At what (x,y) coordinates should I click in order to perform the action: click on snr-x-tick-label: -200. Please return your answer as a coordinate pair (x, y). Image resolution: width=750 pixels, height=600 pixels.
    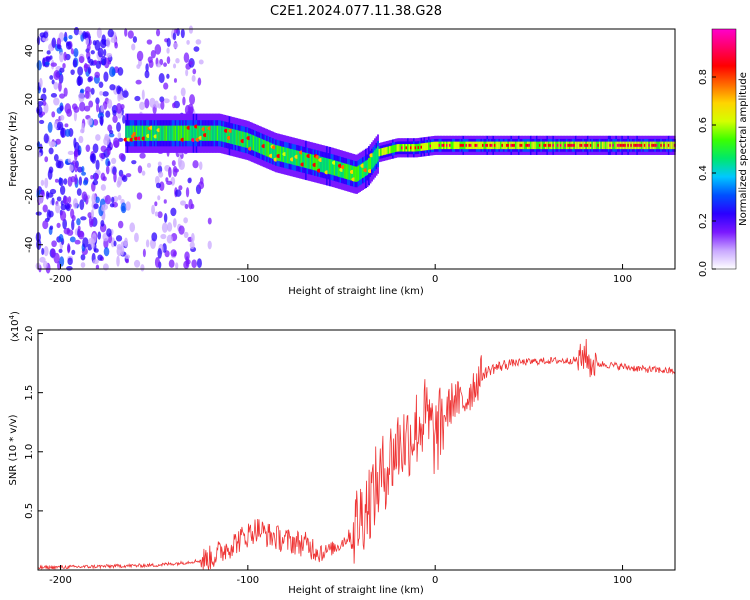
    Looking at the image, I should click on (60, 580).